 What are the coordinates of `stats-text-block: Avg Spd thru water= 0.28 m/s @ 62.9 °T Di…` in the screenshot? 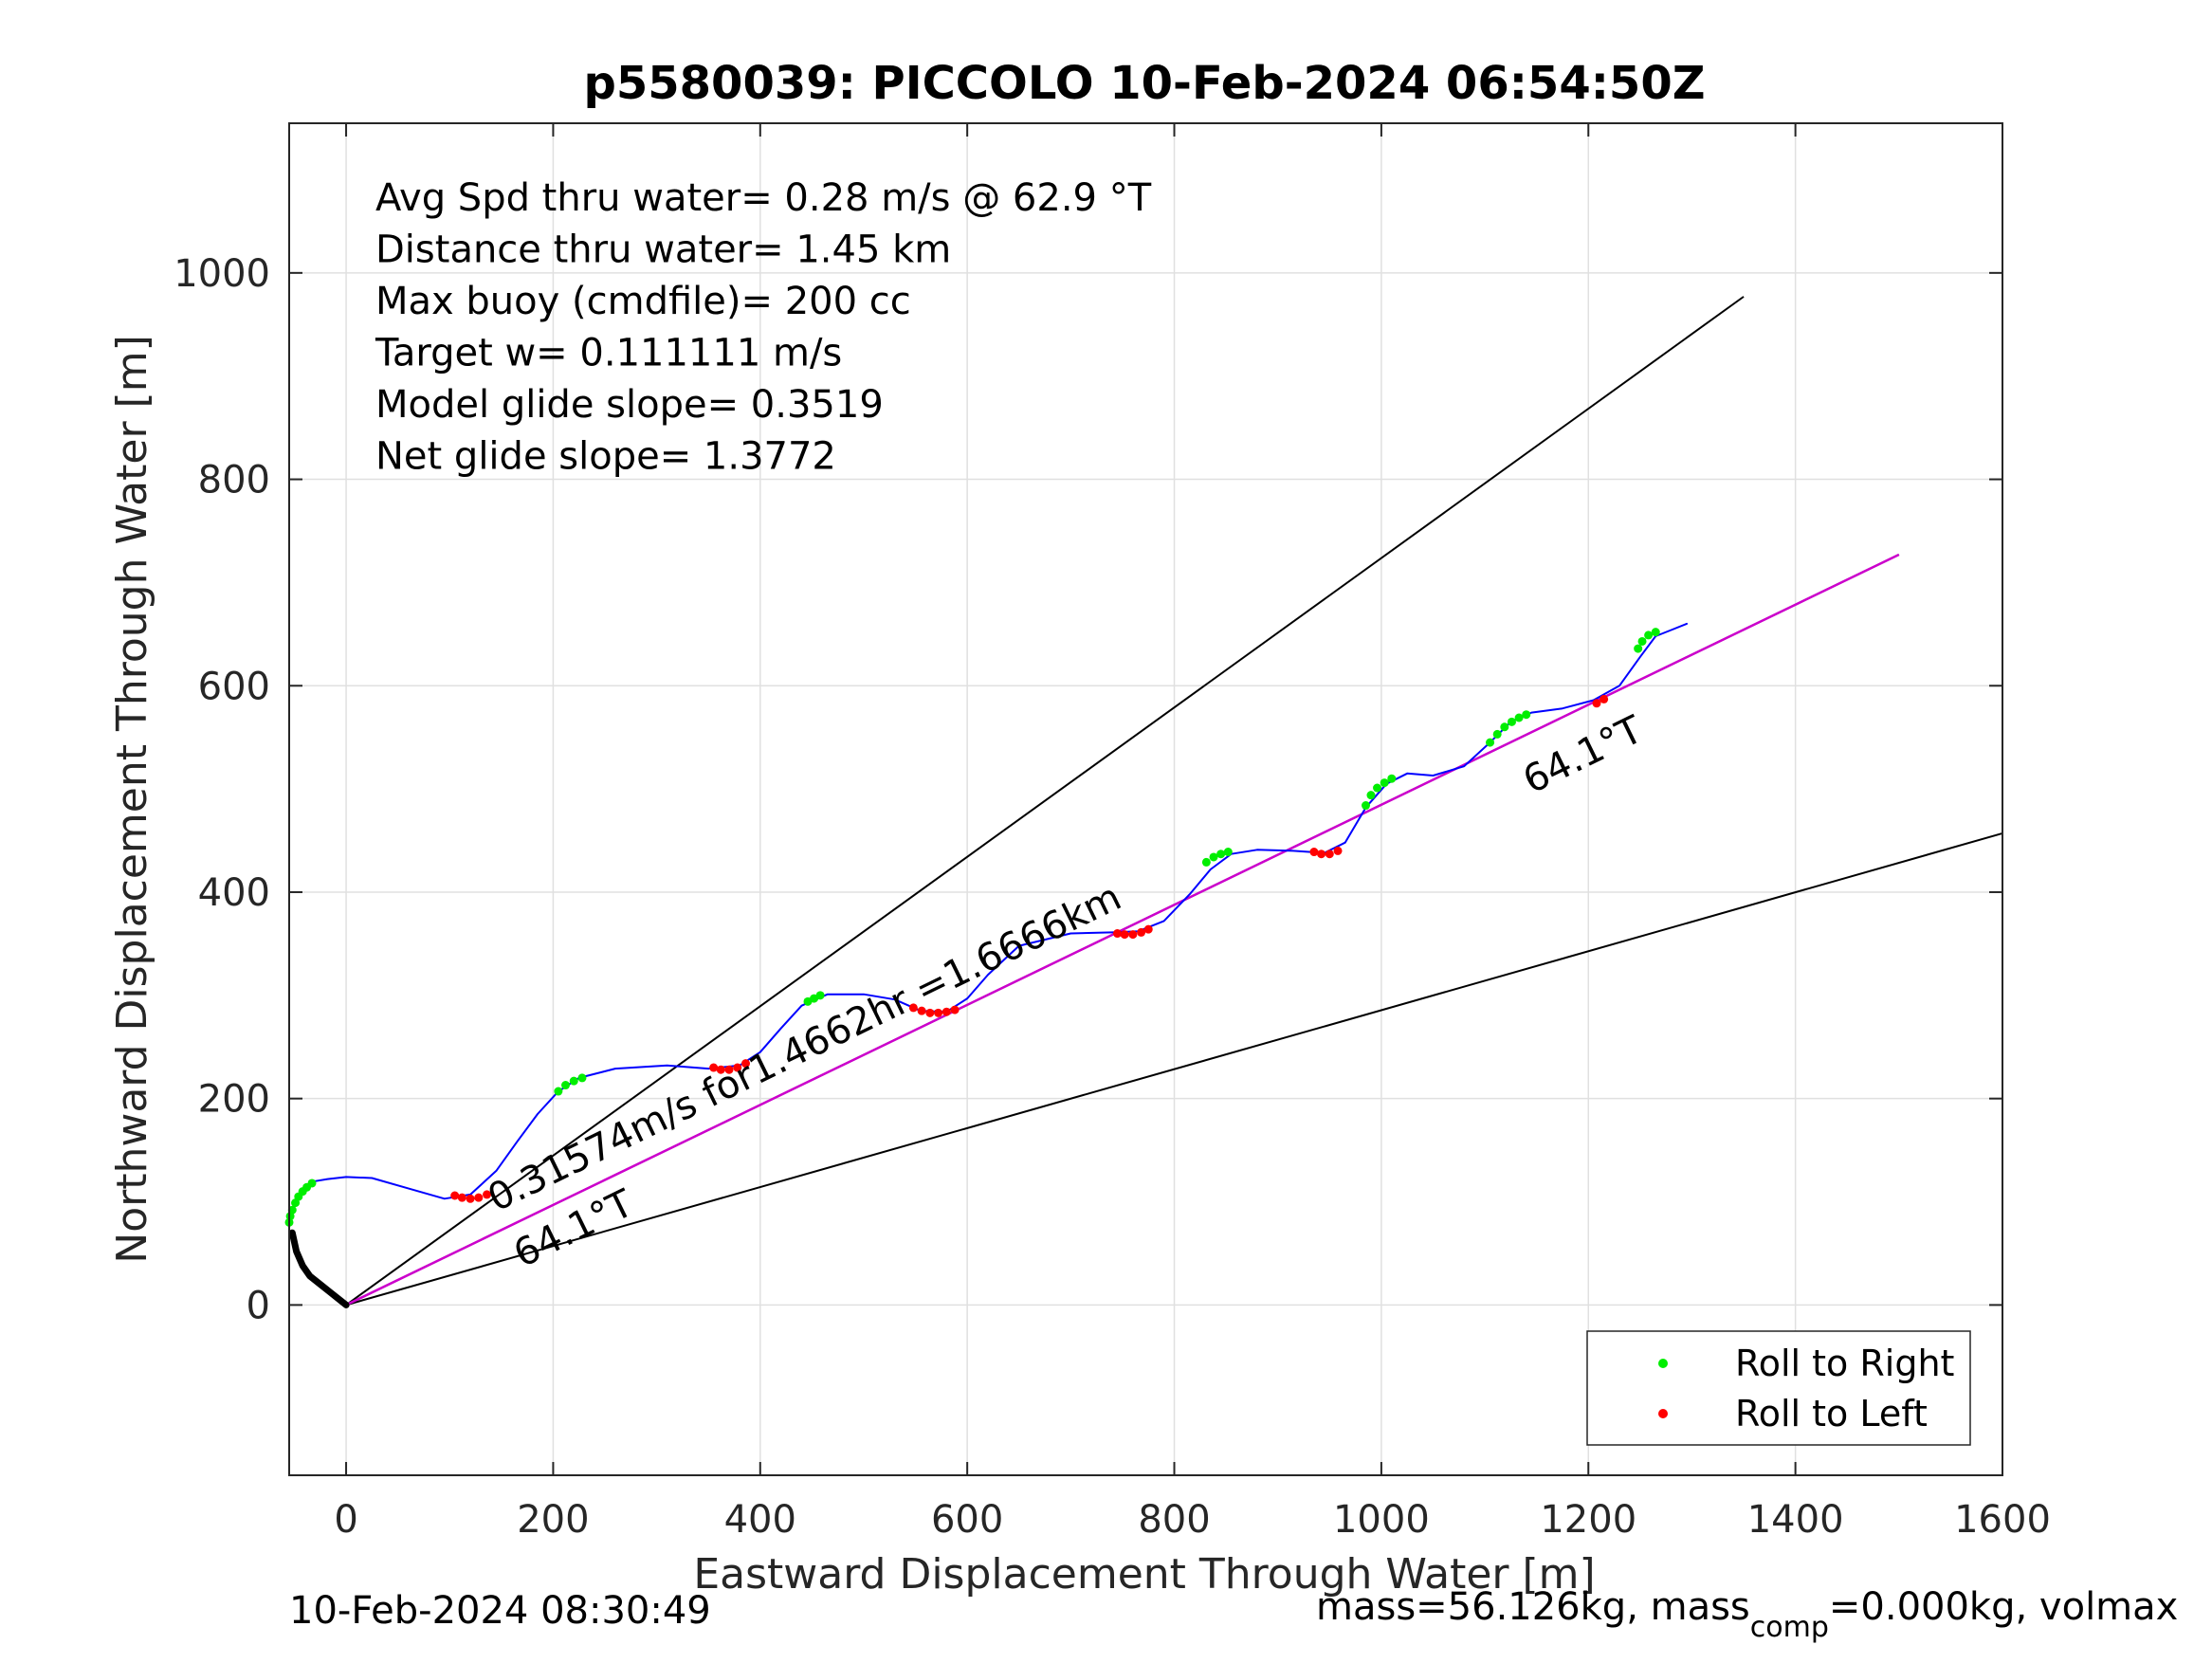 It's located at (763, 327).